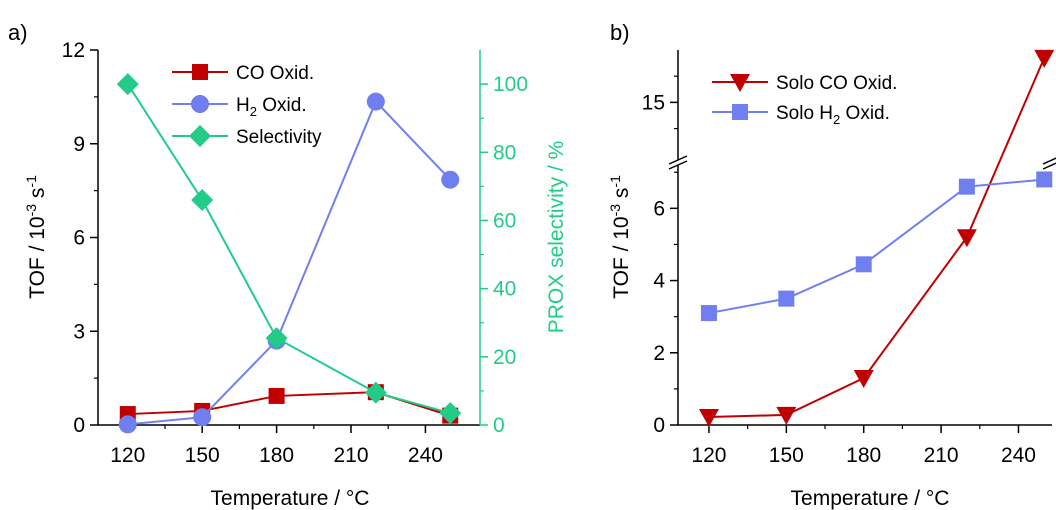 This screenshot has height=510, width=1056. Describe the element at coordinates (350, 455) in the screenshot. I see `panel-a-x-tick-label: 210` at that location.